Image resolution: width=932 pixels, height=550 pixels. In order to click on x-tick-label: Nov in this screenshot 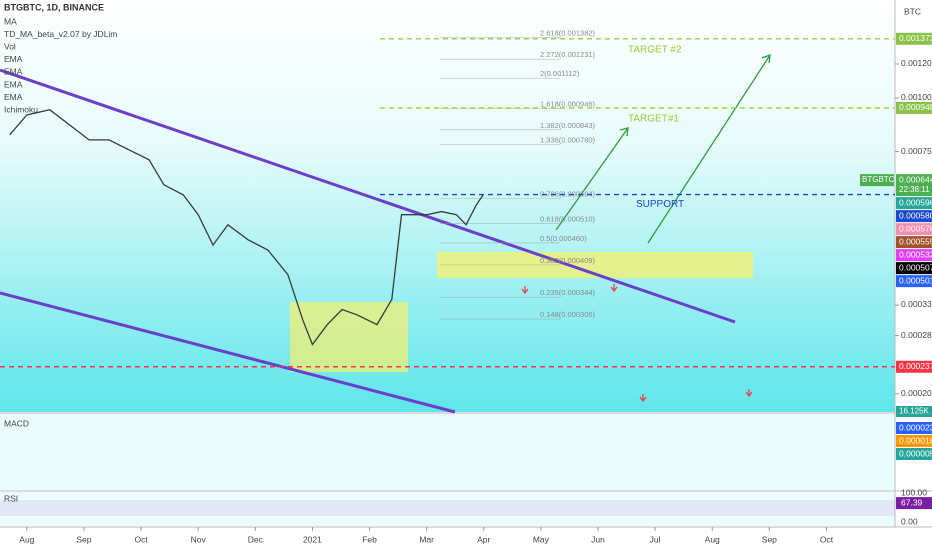, I will do `click(199, 539)`.